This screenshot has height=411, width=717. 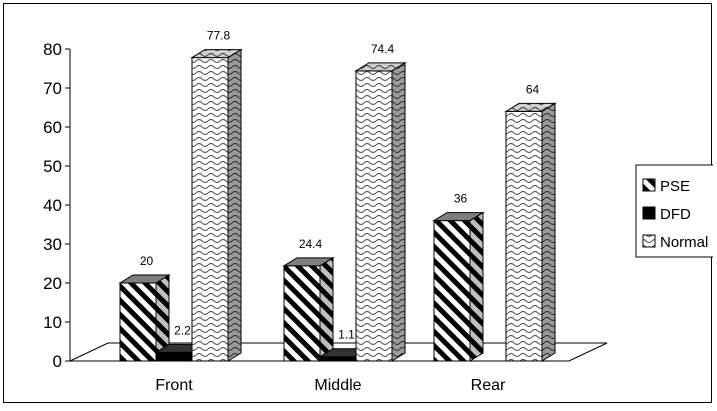 I want to click on legend-label: Normal, so click(x=684, y=242).